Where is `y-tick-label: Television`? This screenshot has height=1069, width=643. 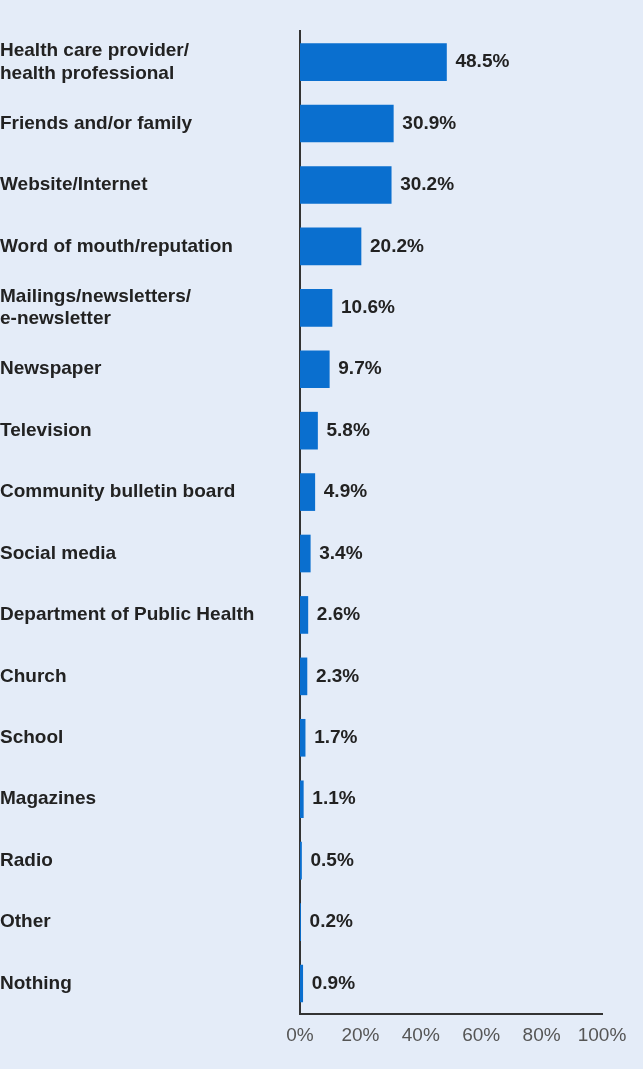 y-tick-label: Television is located at coordinates (46, 429).